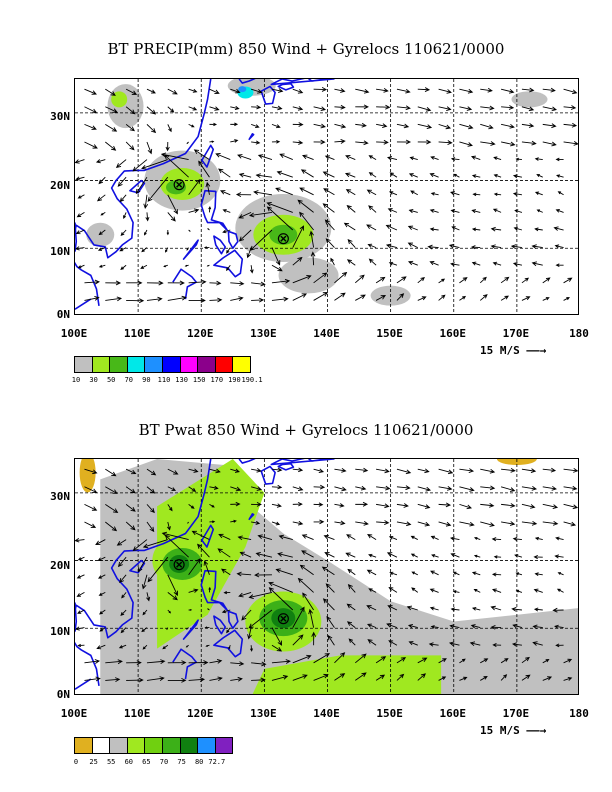 The image size is (612, 792). I want to click on shikoku-coastline, so click(286, 86).